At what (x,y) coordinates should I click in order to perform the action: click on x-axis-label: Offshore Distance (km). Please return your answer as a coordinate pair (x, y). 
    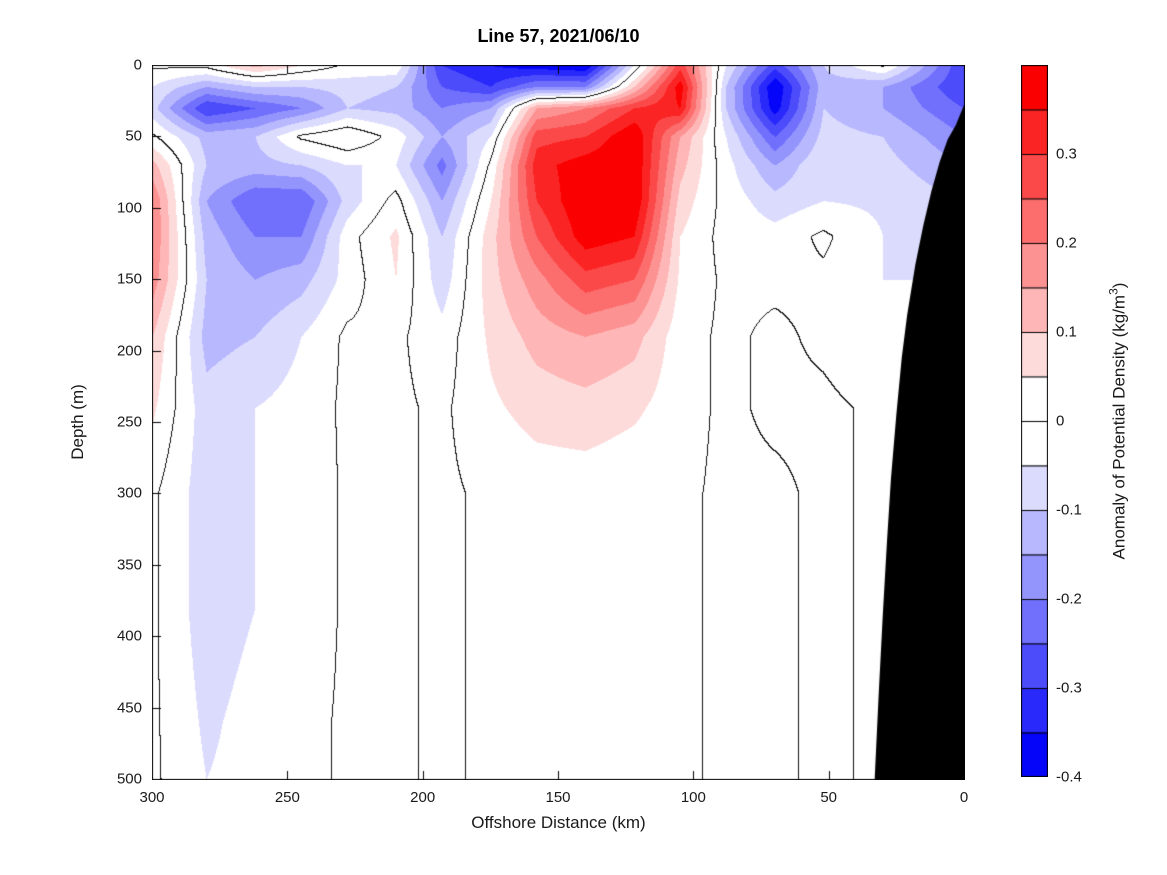
    Looking at the image, I should click on (558, 822).